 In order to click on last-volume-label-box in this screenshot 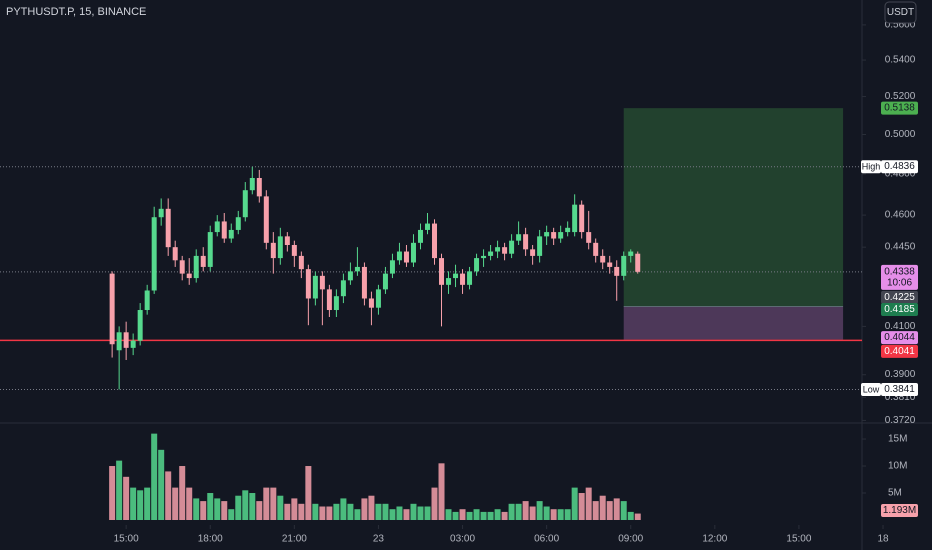, I will do `click(899, 511)`.